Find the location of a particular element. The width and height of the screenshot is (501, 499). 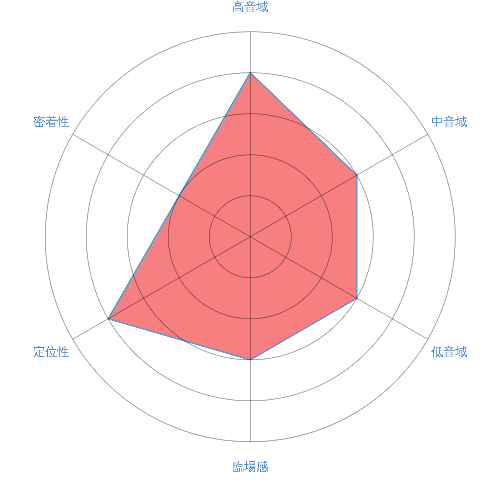

spoke-label: 低音域 is located at coordinates (450, 352).